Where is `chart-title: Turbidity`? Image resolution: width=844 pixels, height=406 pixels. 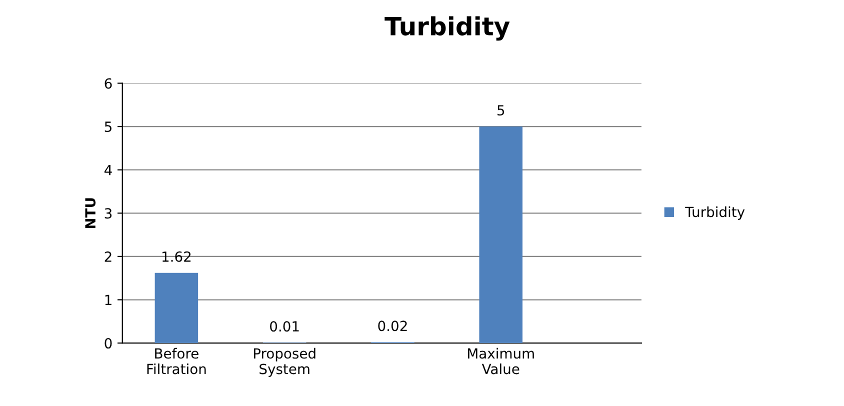
chart-title: Turbidity is located at coordinates (447, 28).